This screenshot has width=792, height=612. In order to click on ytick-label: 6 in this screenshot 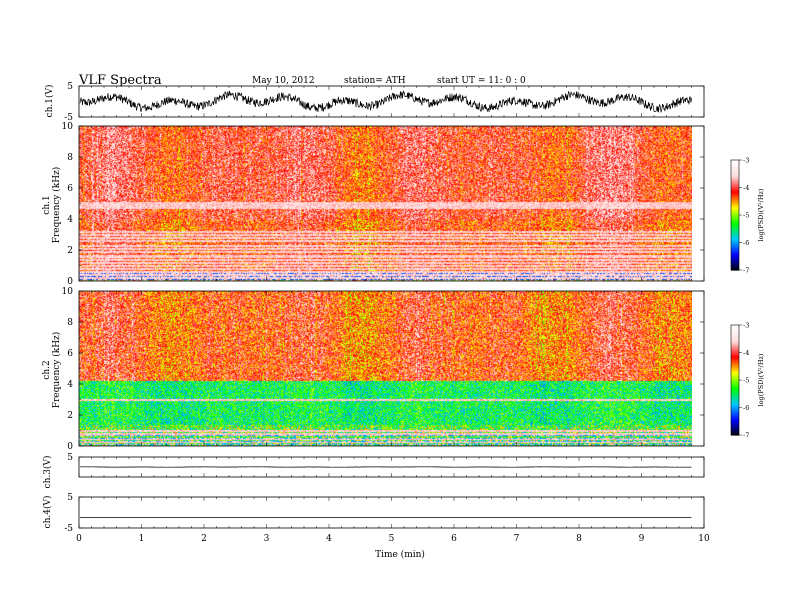, I will do `click(70, 354)`.